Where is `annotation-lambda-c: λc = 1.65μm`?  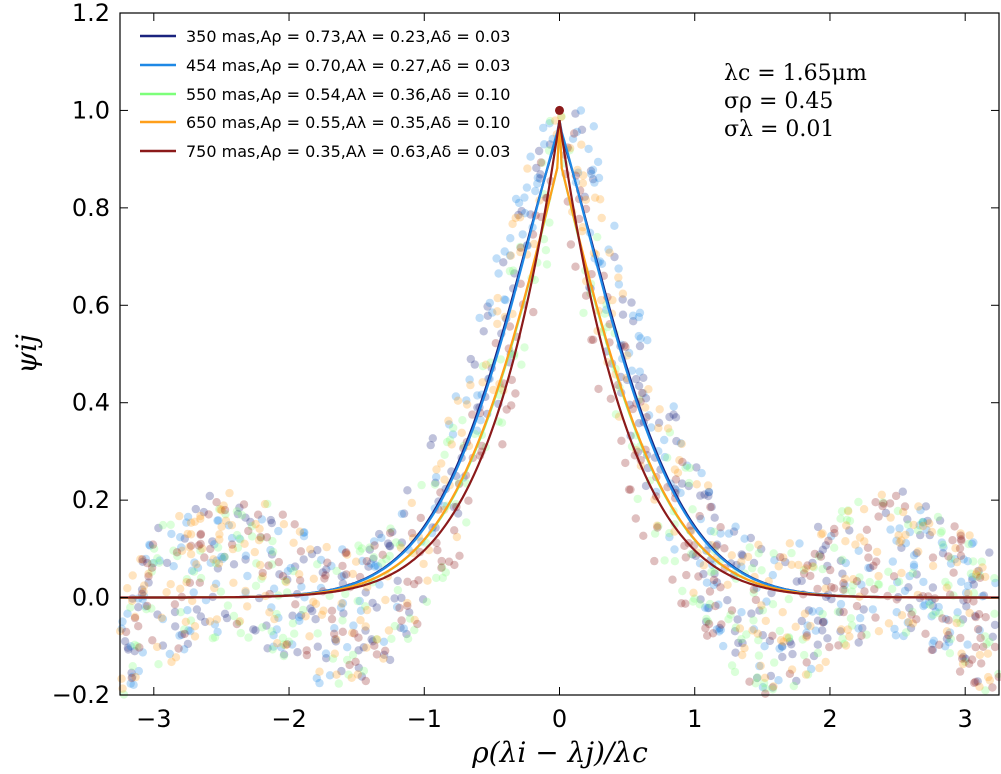
annotation-lambda-c: λc = 1.65μm is located at coordinates (795, 73).